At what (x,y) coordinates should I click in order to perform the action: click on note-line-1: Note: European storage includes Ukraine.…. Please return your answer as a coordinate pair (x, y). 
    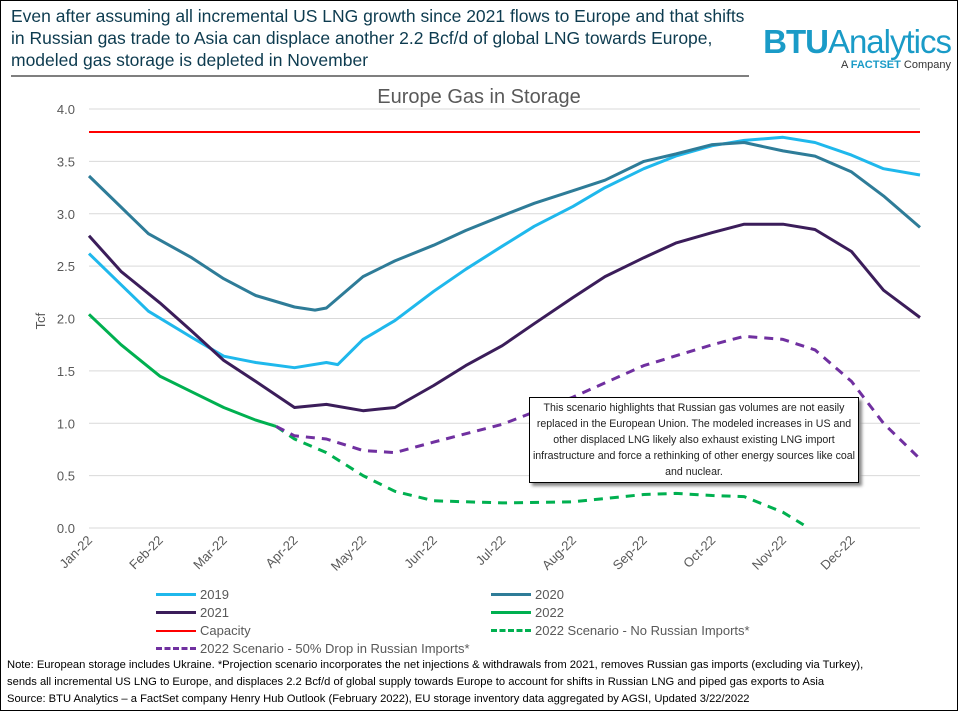
    Looking at the image, I should click on (435, 665).